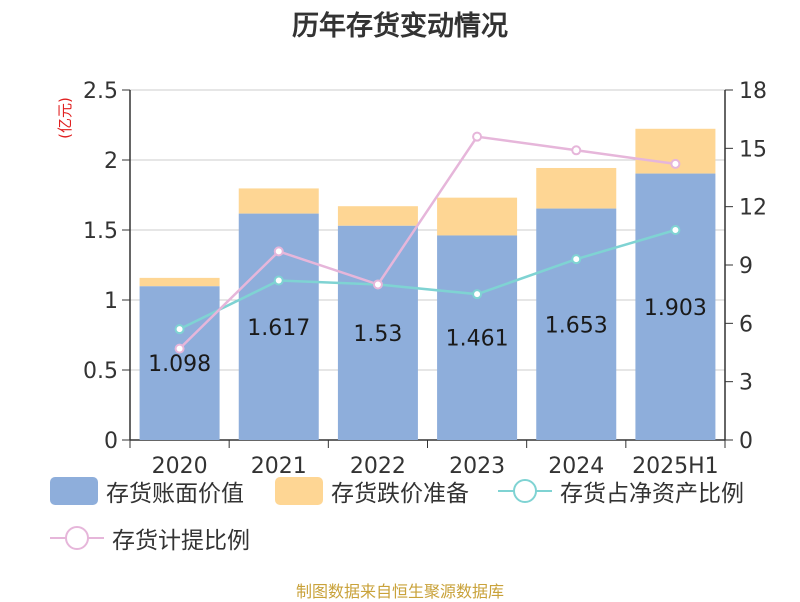 This screenshot has width=800, height=602. I want to click on x-tick-label: 2022, so click(378, 466).